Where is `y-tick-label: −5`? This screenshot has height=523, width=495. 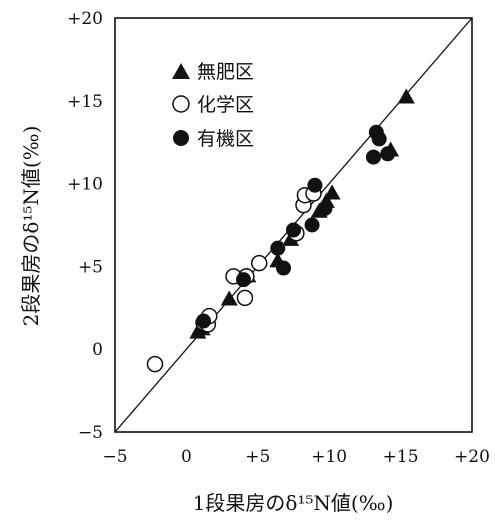
y-tick-label: −5 is located at coordinates (90, 433).